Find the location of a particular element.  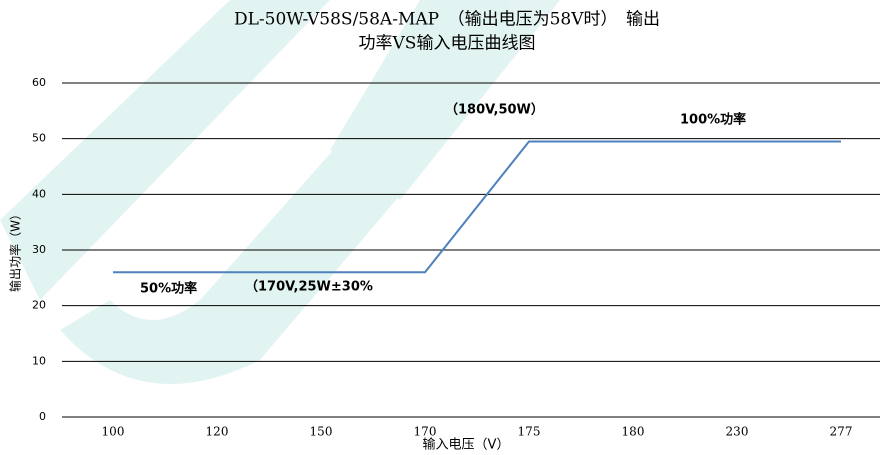

chart-title: 功率VS输入电压曲线图 is located at coordinates (447, 44).